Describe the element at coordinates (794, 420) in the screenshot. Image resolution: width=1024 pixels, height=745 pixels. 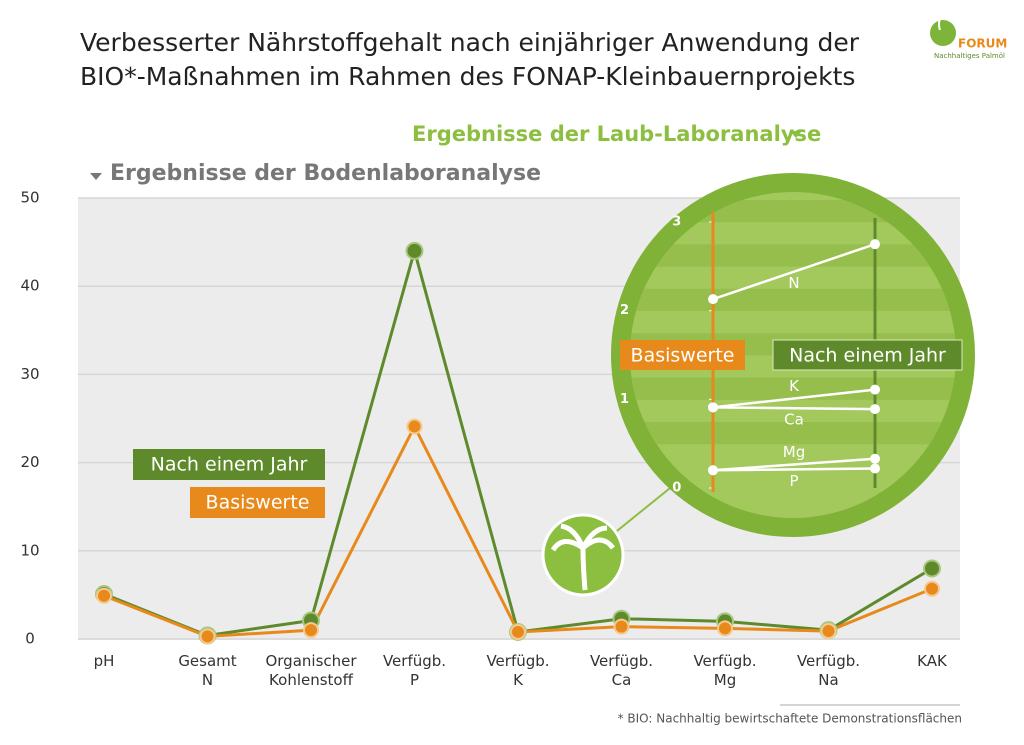
I see `category-label: Ca` at that location.